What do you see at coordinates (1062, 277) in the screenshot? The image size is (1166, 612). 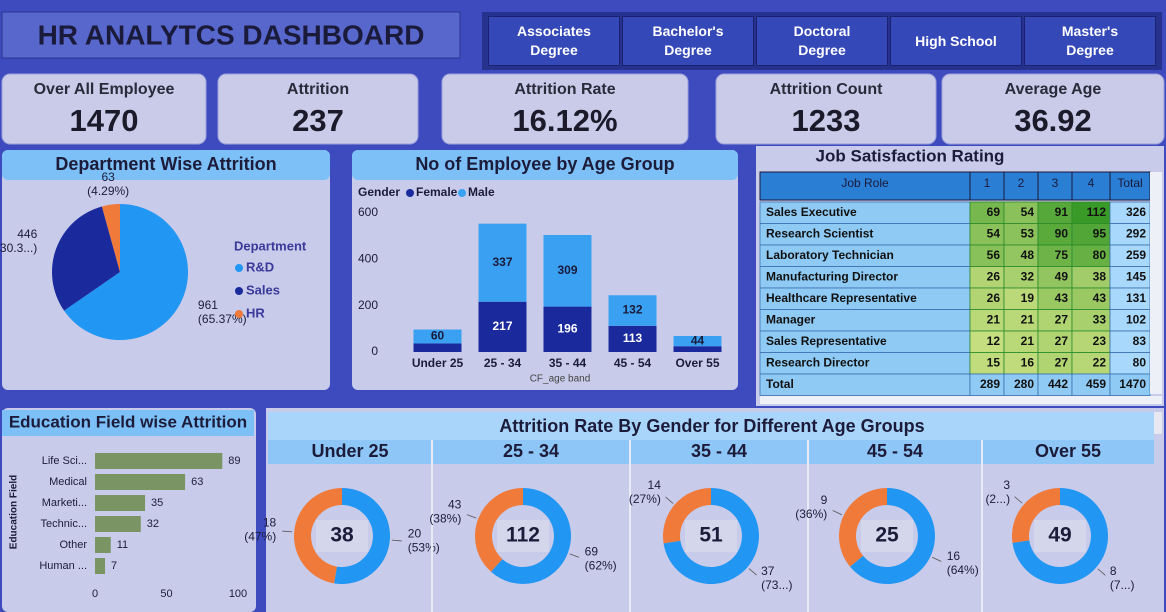 I see `table-cell-text: 49` at bounding box center [1062, 277].